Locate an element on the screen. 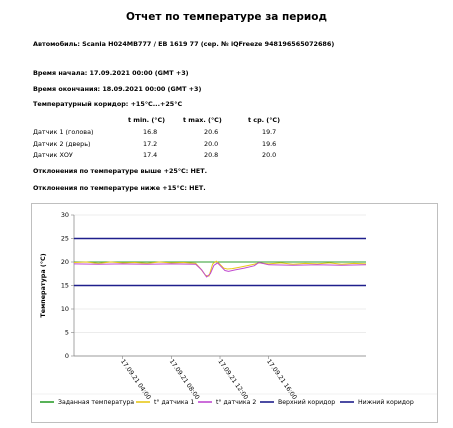  sensor-label: Датчик 2 (дверь) is located at coordinates (62, 144).